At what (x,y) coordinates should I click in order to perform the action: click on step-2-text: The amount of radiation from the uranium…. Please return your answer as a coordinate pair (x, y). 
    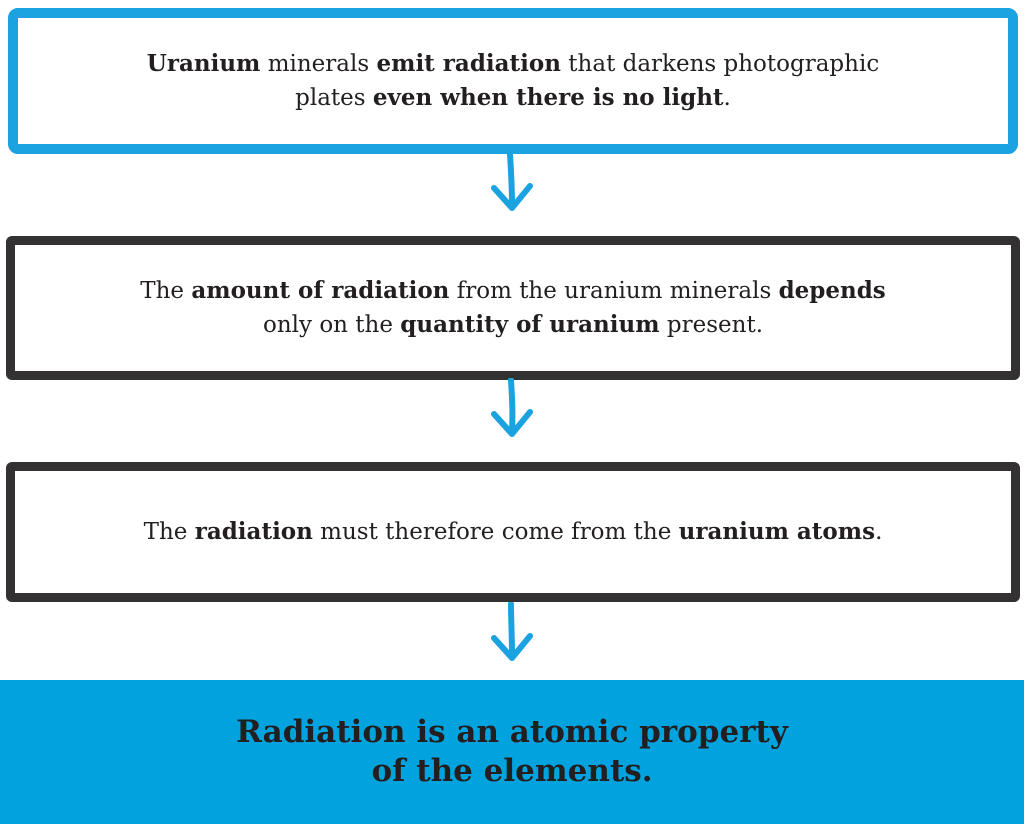
    Looking at the image, I should click on (513, 308).